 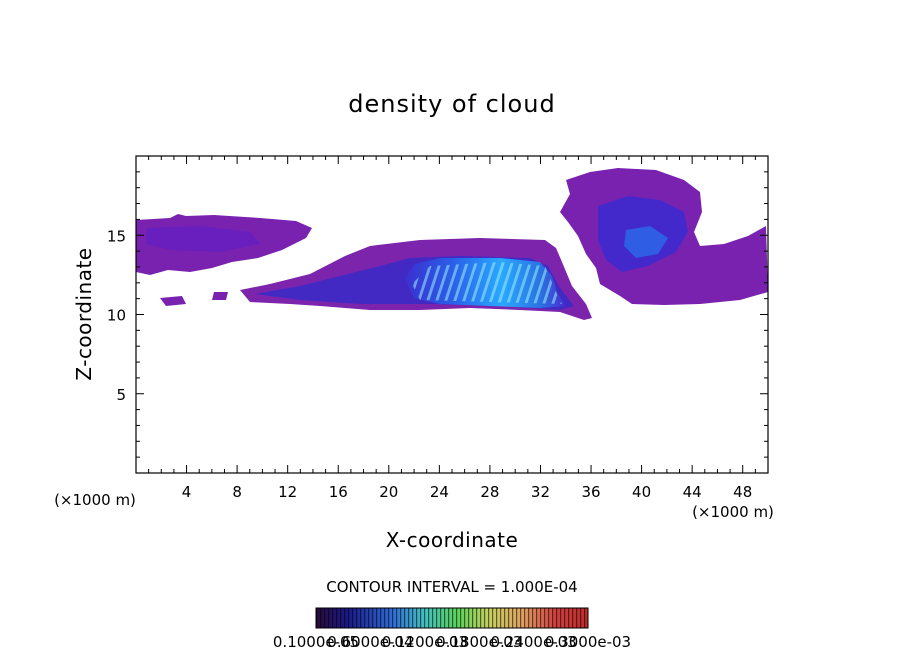 What do you see at coordinates (95, 500) in the screenshot?
I see `x-unit-left: (×1000 m)` at bounding box center [95, 500].